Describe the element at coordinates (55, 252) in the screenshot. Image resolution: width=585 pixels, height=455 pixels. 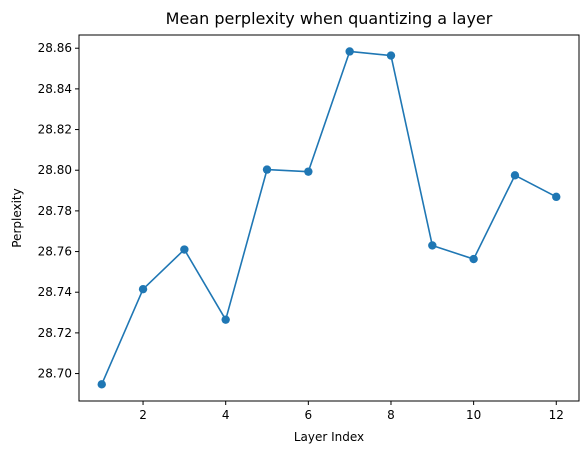
I see `y-tick-label: 28.76` at that location.